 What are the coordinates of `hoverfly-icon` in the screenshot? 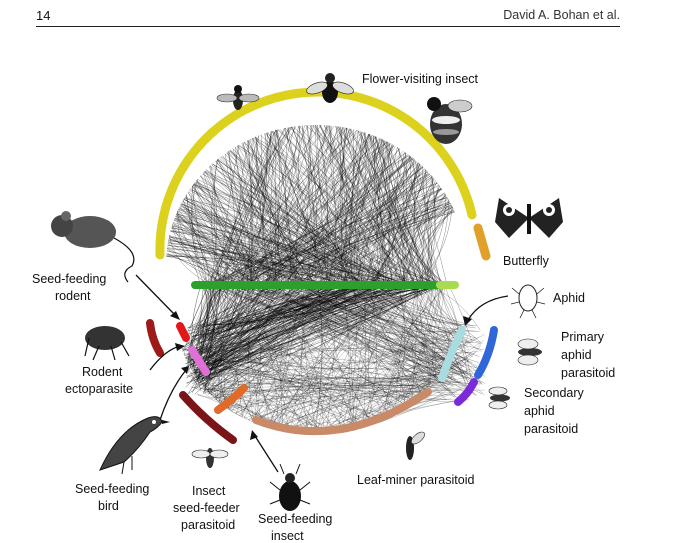 It's located at (238, 97).